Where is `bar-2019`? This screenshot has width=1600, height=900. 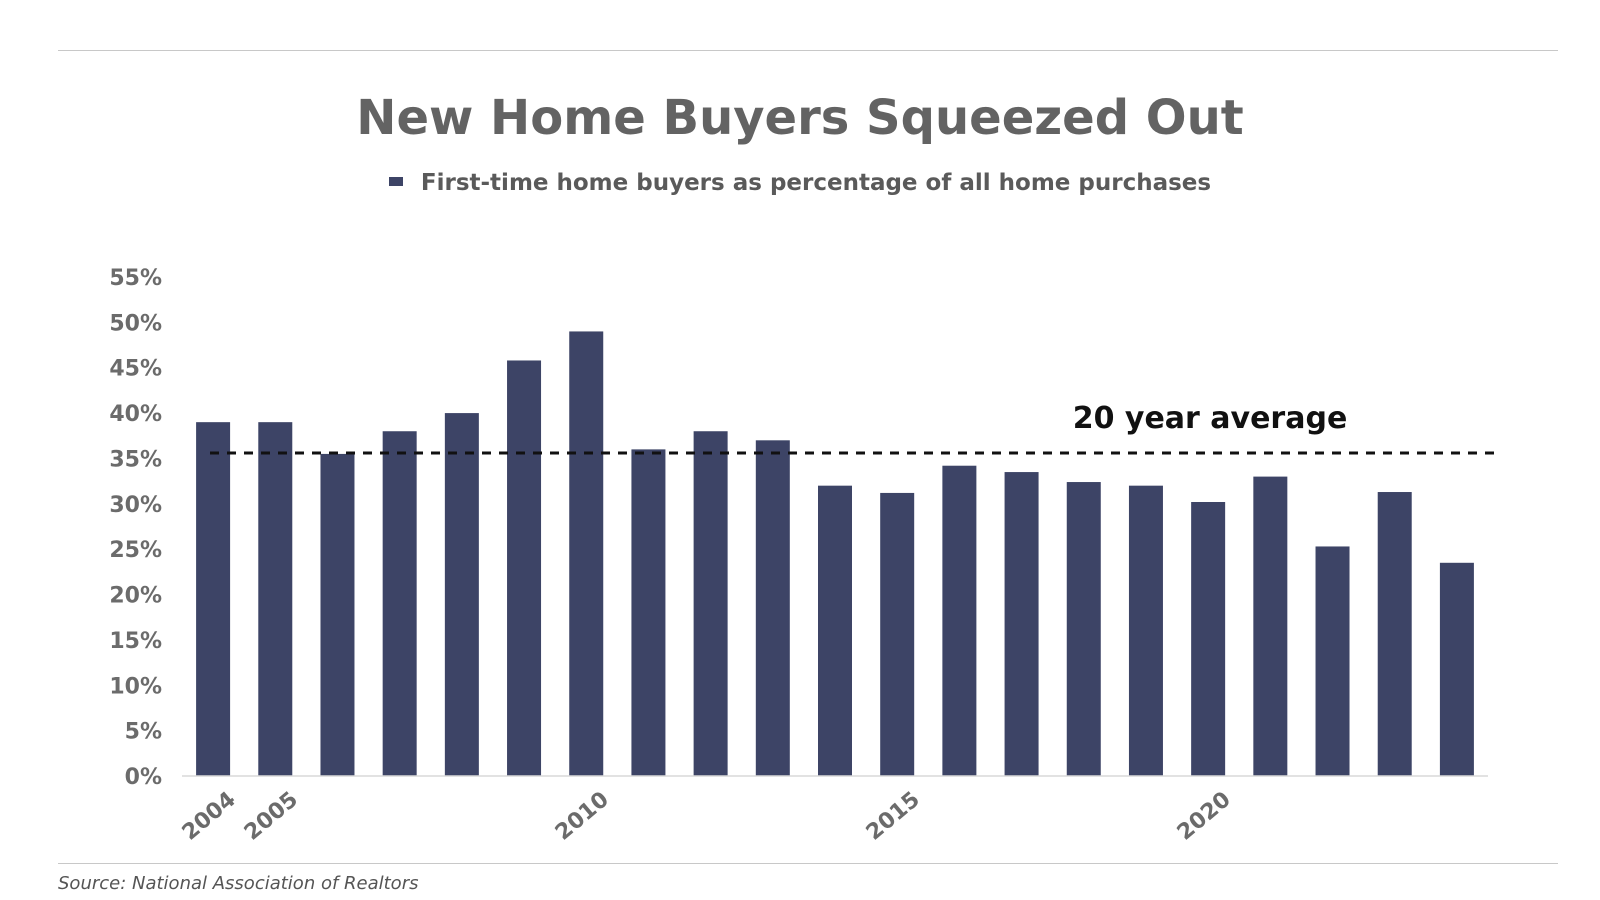 bar-2019 is located at coordinates (1145, 630).